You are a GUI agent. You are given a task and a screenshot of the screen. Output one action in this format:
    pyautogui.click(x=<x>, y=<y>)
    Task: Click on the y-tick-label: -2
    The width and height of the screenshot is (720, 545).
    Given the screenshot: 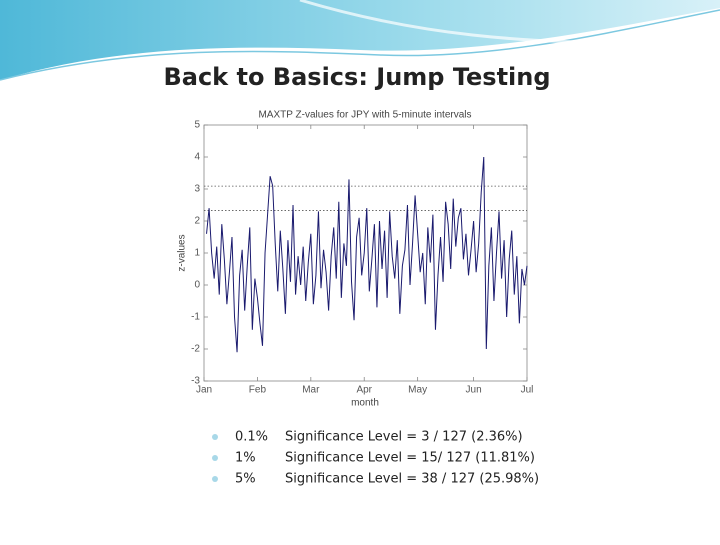 What is the action you would take?
    pyautogui.click(x=195, y=349)
    